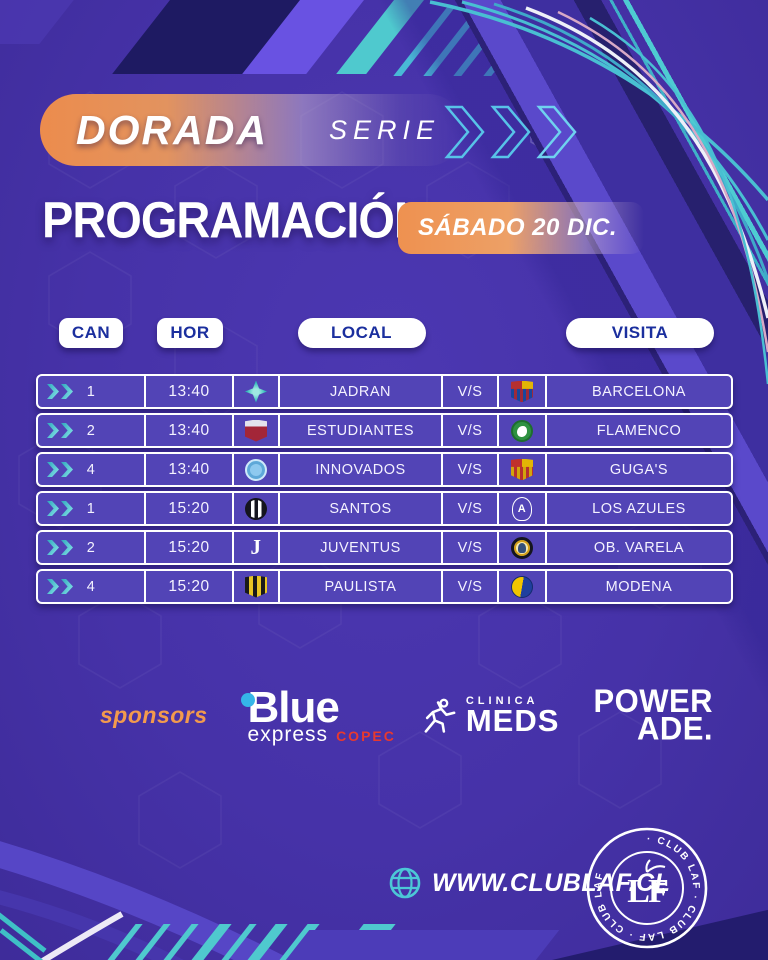 The image size is (768, 960). I want to click on home-team-cell: PAULISTA, so click(359, 586).